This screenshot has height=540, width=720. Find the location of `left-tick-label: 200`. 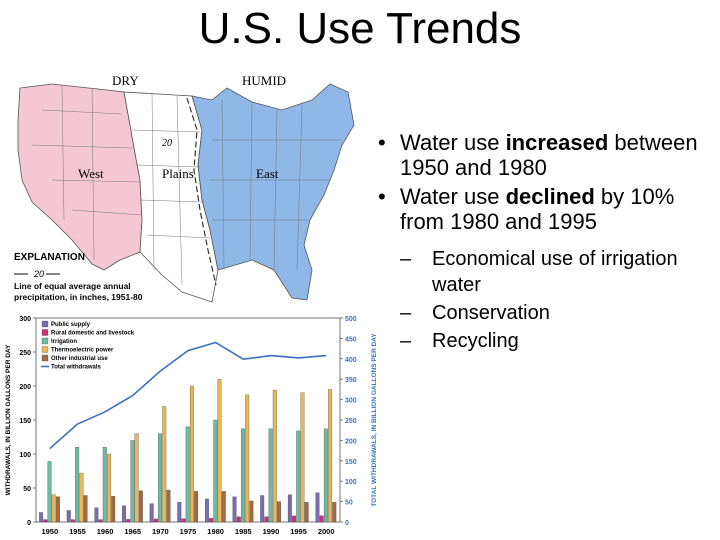

left-tick-label: 200 is located at coordinates (25, 387).